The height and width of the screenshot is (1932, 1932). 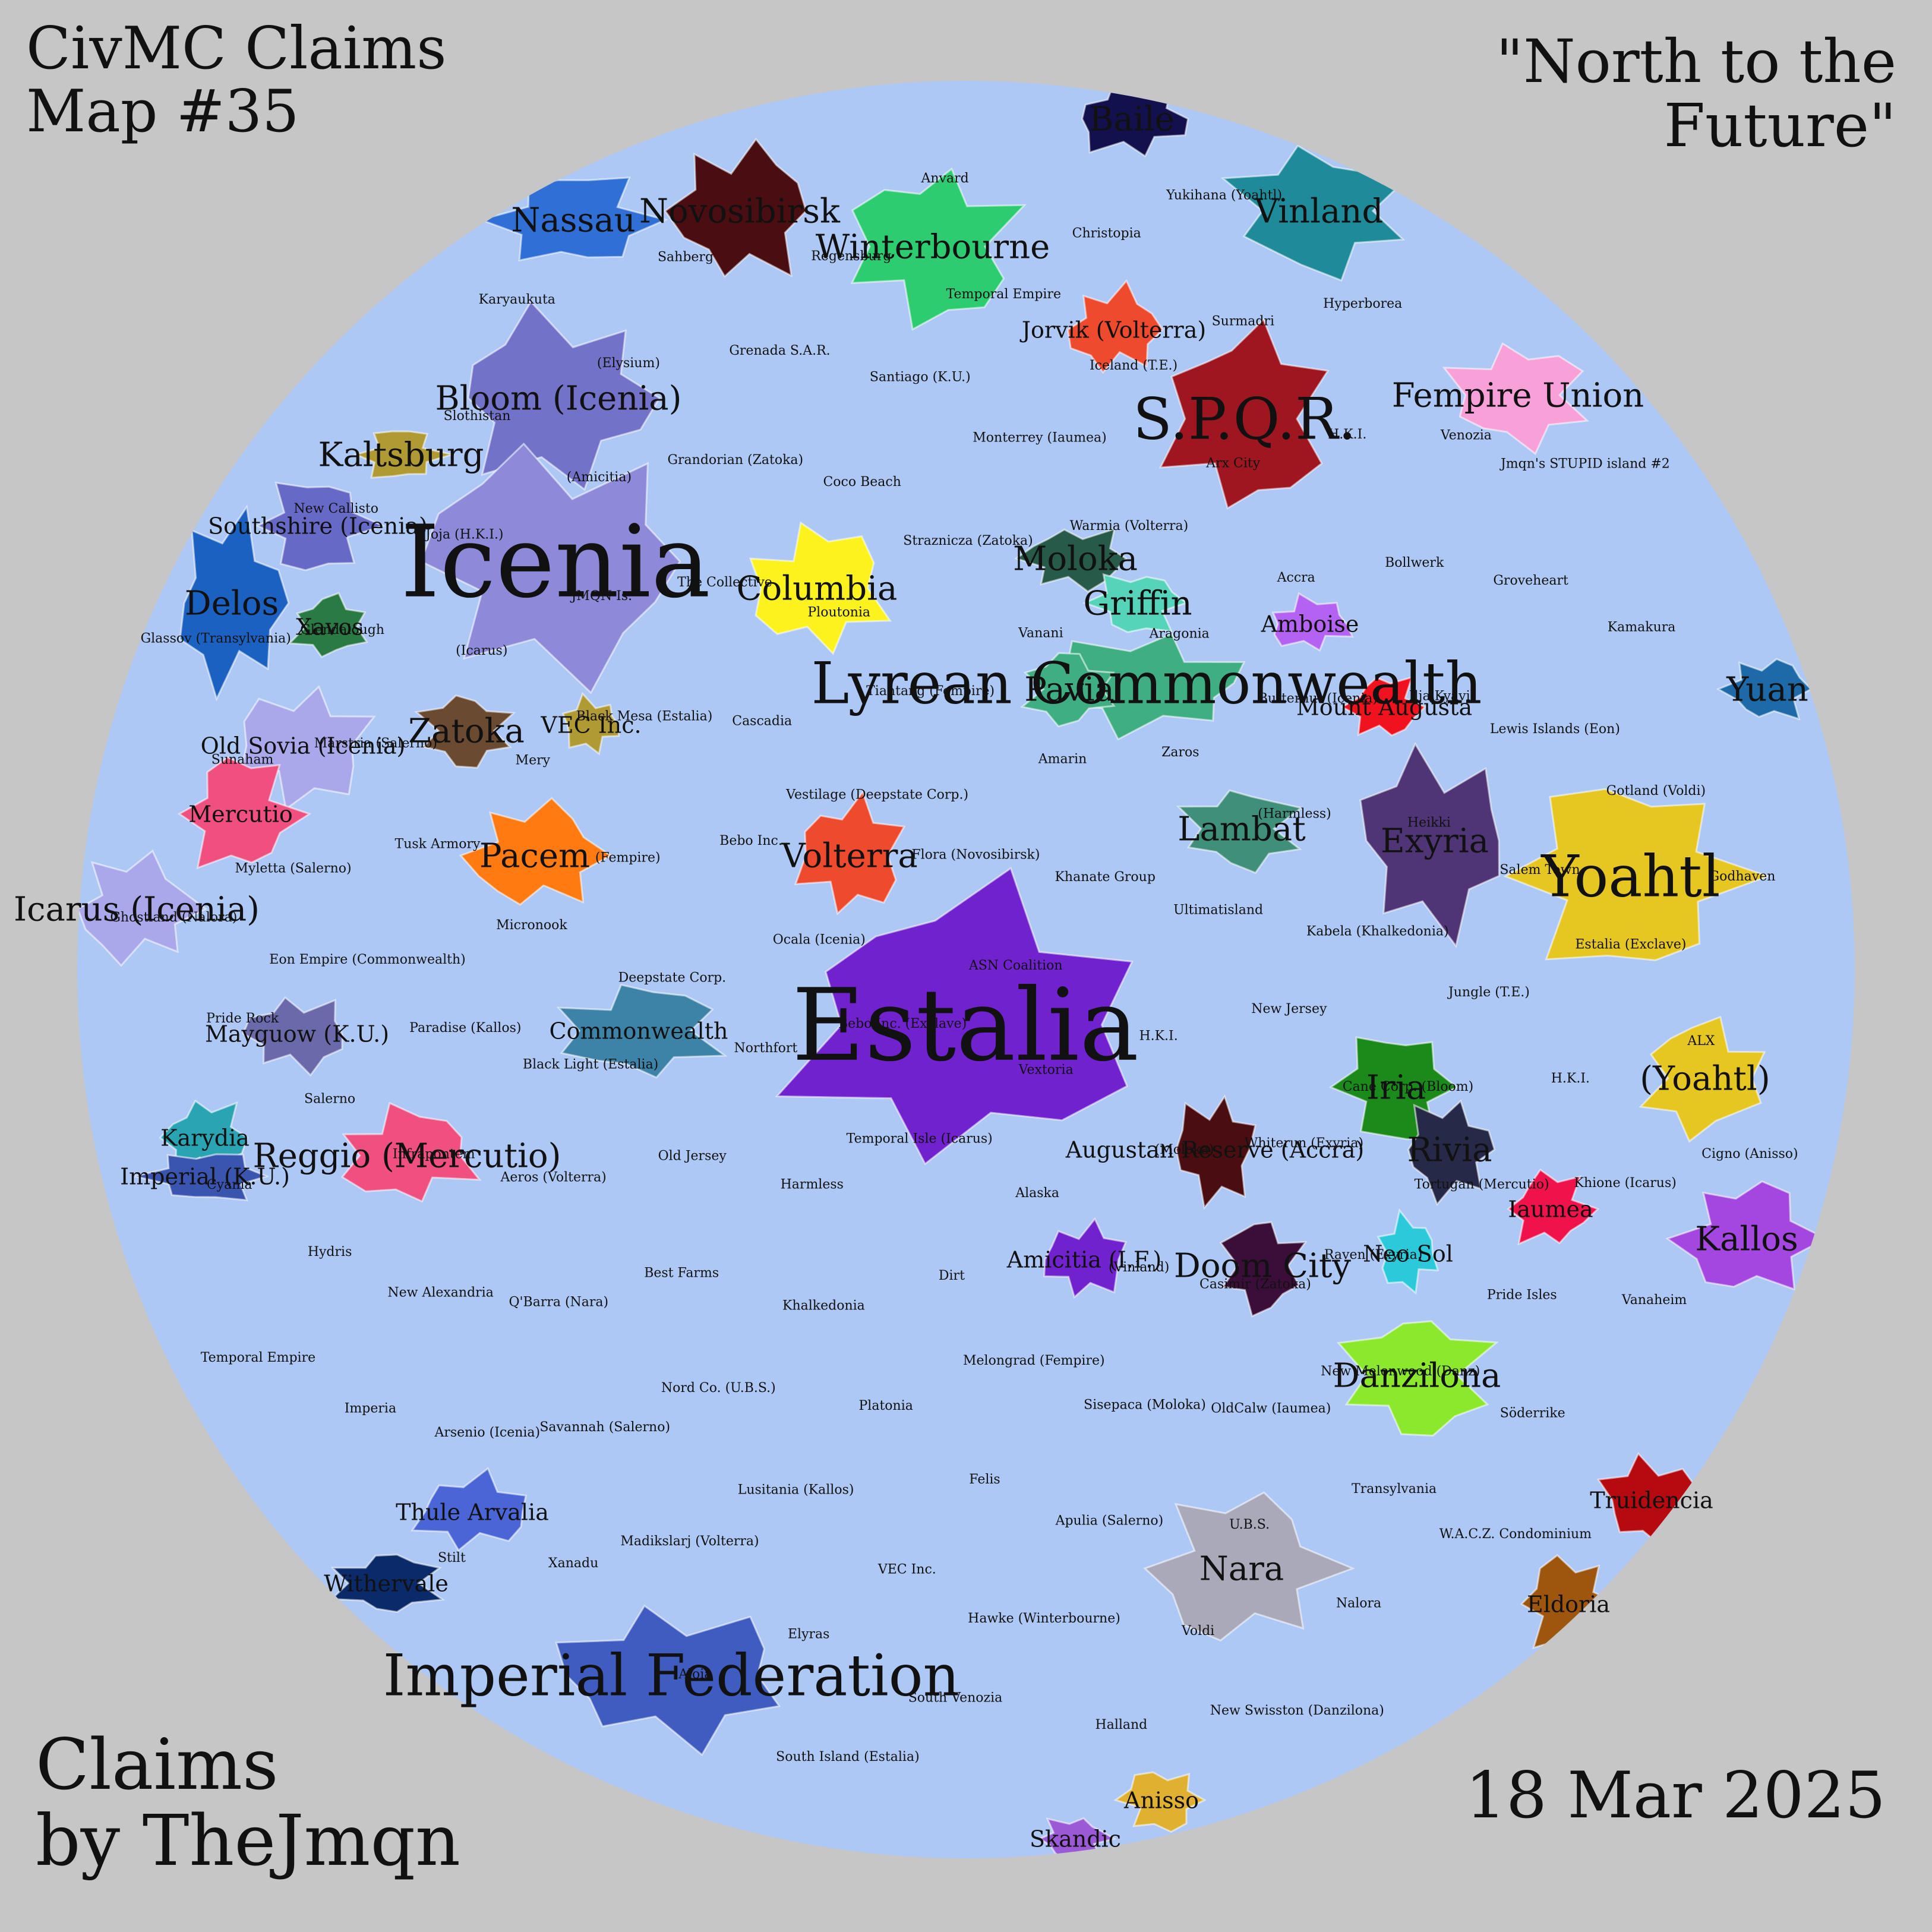 What do you see at coordinates (1263, 1269) in the screenshot?
I see `territory-doom-city` at bounding box center [1263, 1269].